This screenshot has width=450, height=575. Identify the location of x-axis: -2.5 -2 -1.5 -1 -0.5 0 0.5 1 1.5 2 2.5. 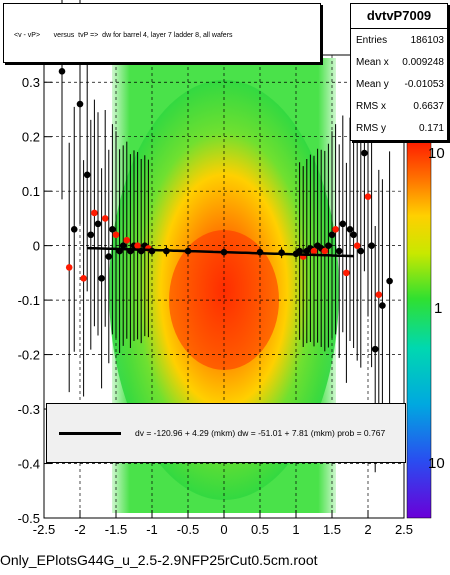
(223, 523).